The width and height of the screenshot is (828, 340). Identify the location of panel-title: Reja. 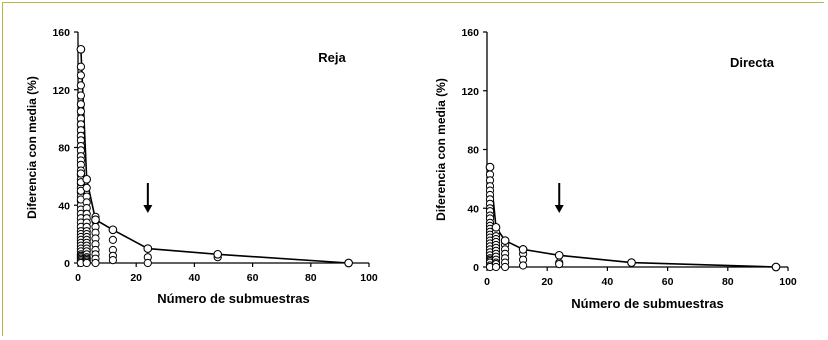
(332, 57).